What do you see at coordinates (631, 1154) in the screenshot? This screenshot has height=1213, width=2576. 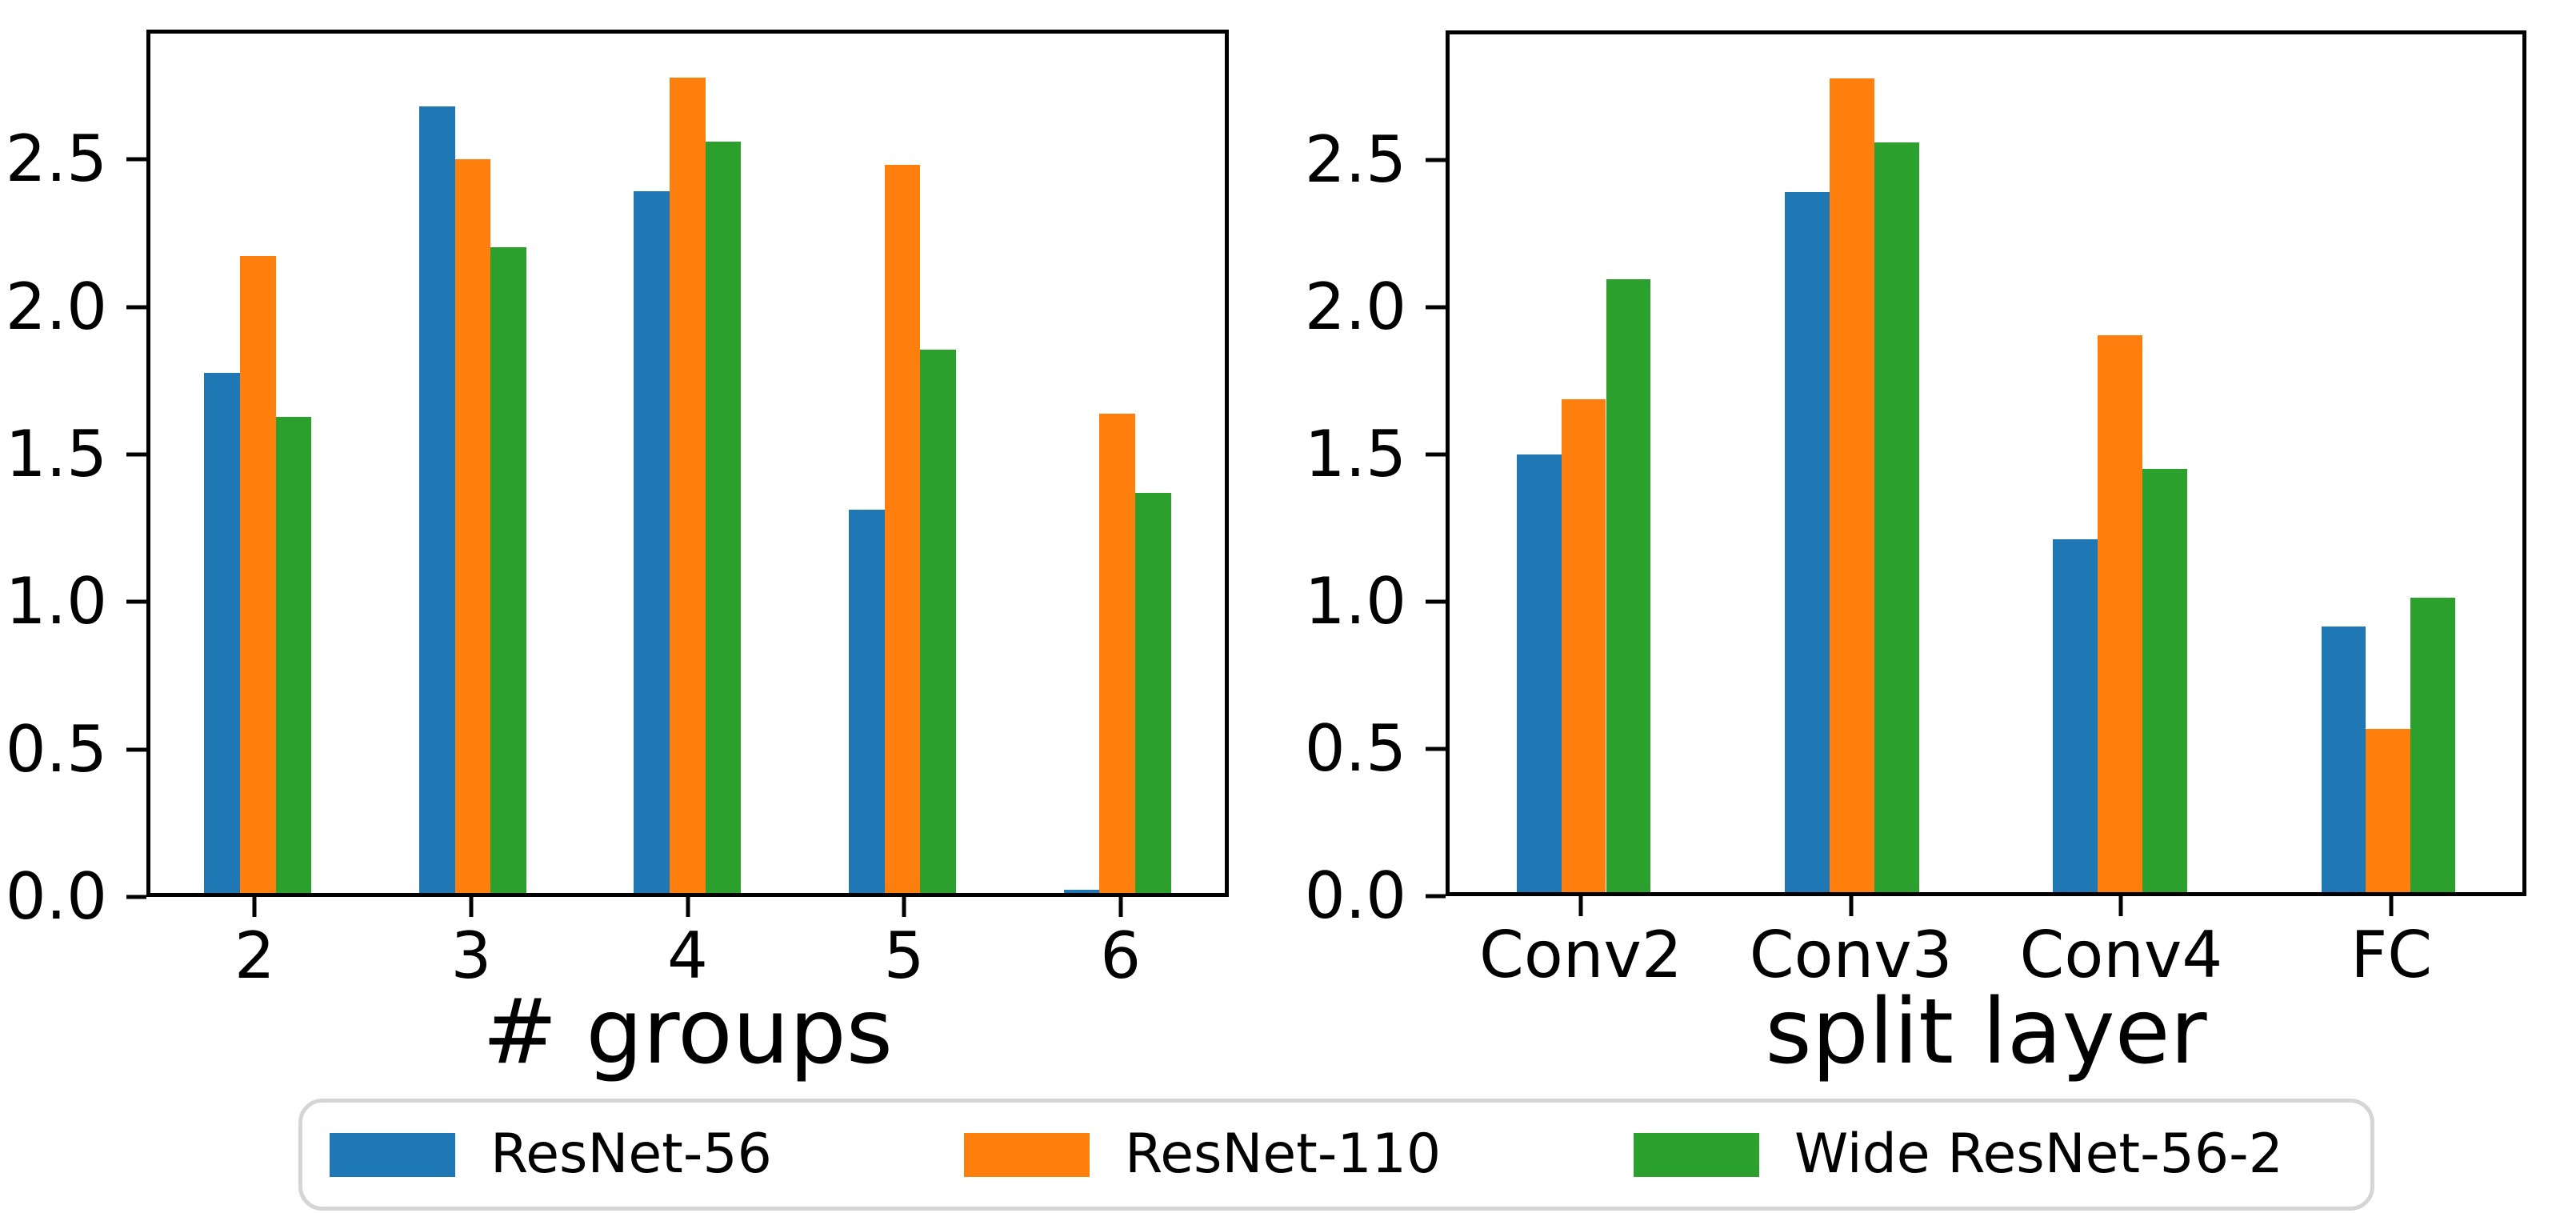 I see `legend-label-resnet-56: ResNet-56` at bounding box center [631, 1154].